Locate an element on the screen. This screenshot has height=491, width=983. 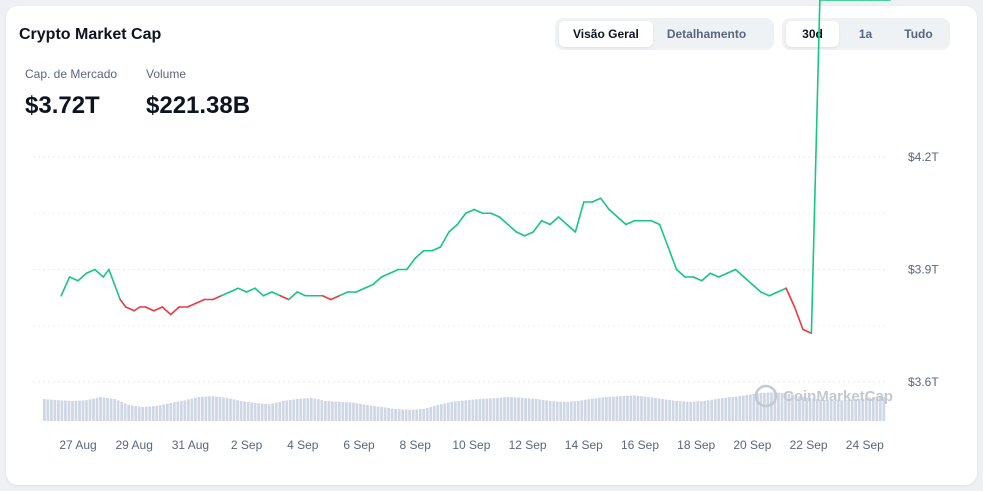
range-1y: 1a is located at coordinates (865, 34).